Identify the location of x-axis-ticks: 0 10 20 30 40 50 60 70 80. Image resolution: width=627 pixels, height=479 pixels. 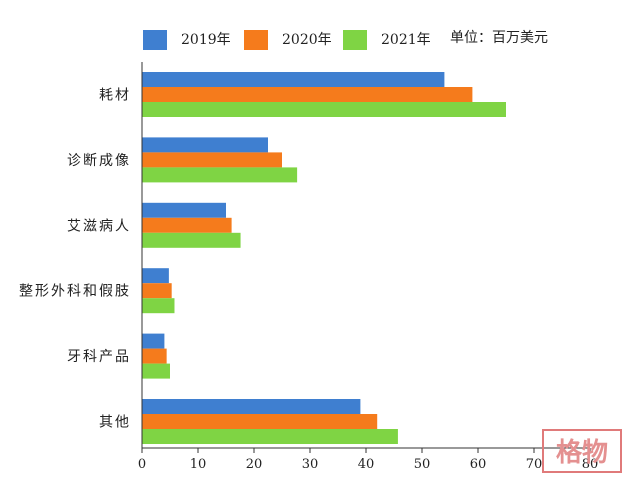
(368, 460).